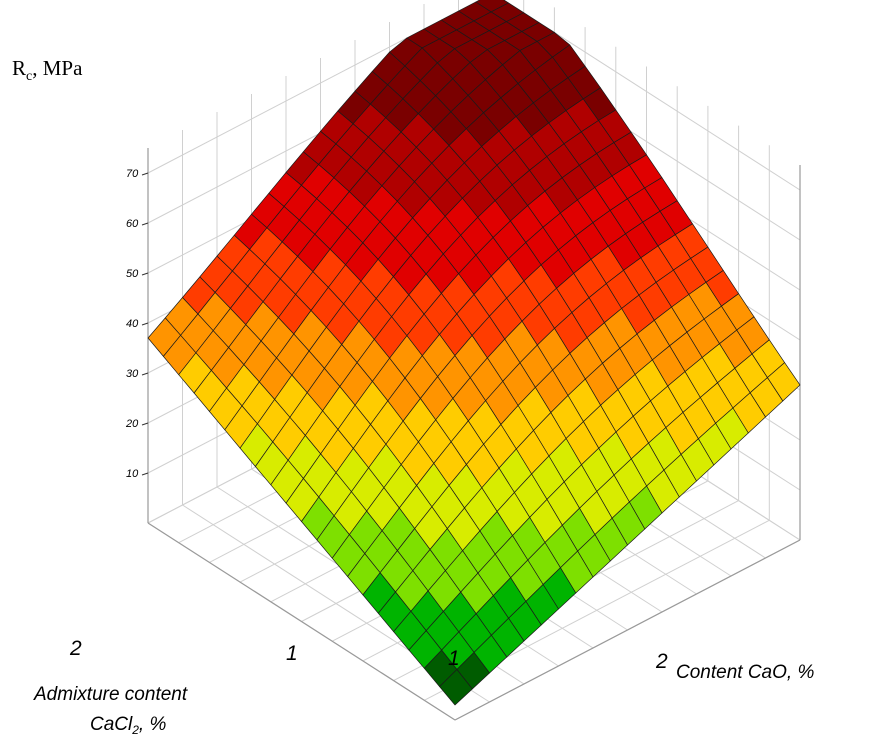 The width and height of the screenshot is (876, 738). What do you see at coordinates (75, 648) in the screenshot?
I see `y-tick-2: 2` at bounding box center [75, 648].